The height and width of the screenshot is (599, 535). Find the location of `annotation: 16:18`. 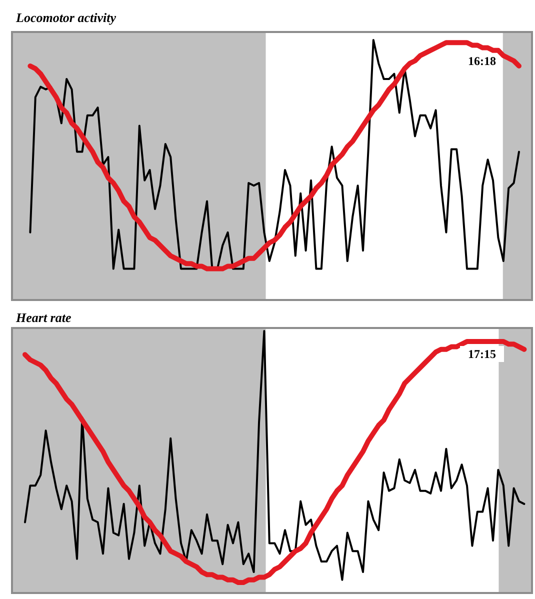

annotation: 16:18 is located at coordinates (482, 61).